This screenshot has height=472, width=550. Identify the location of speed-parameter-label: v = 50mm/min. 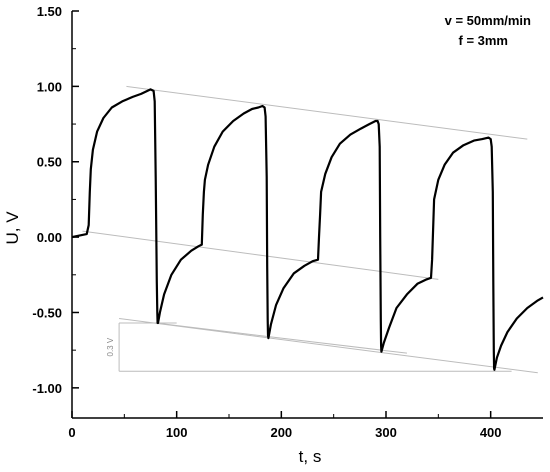
(488, 20).